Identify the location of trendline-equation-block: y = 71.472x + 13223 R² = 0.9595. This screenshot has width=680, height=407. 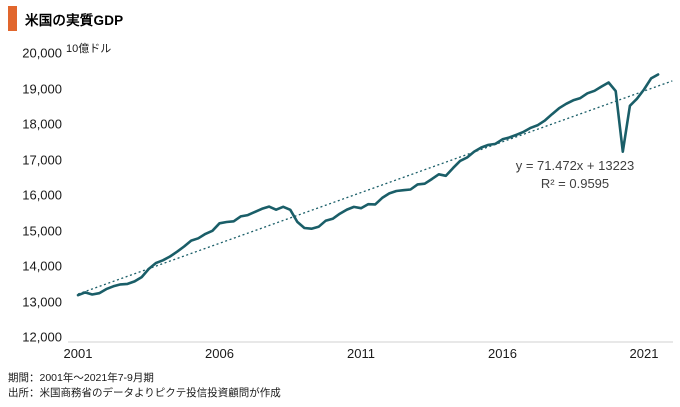
(567, 175).